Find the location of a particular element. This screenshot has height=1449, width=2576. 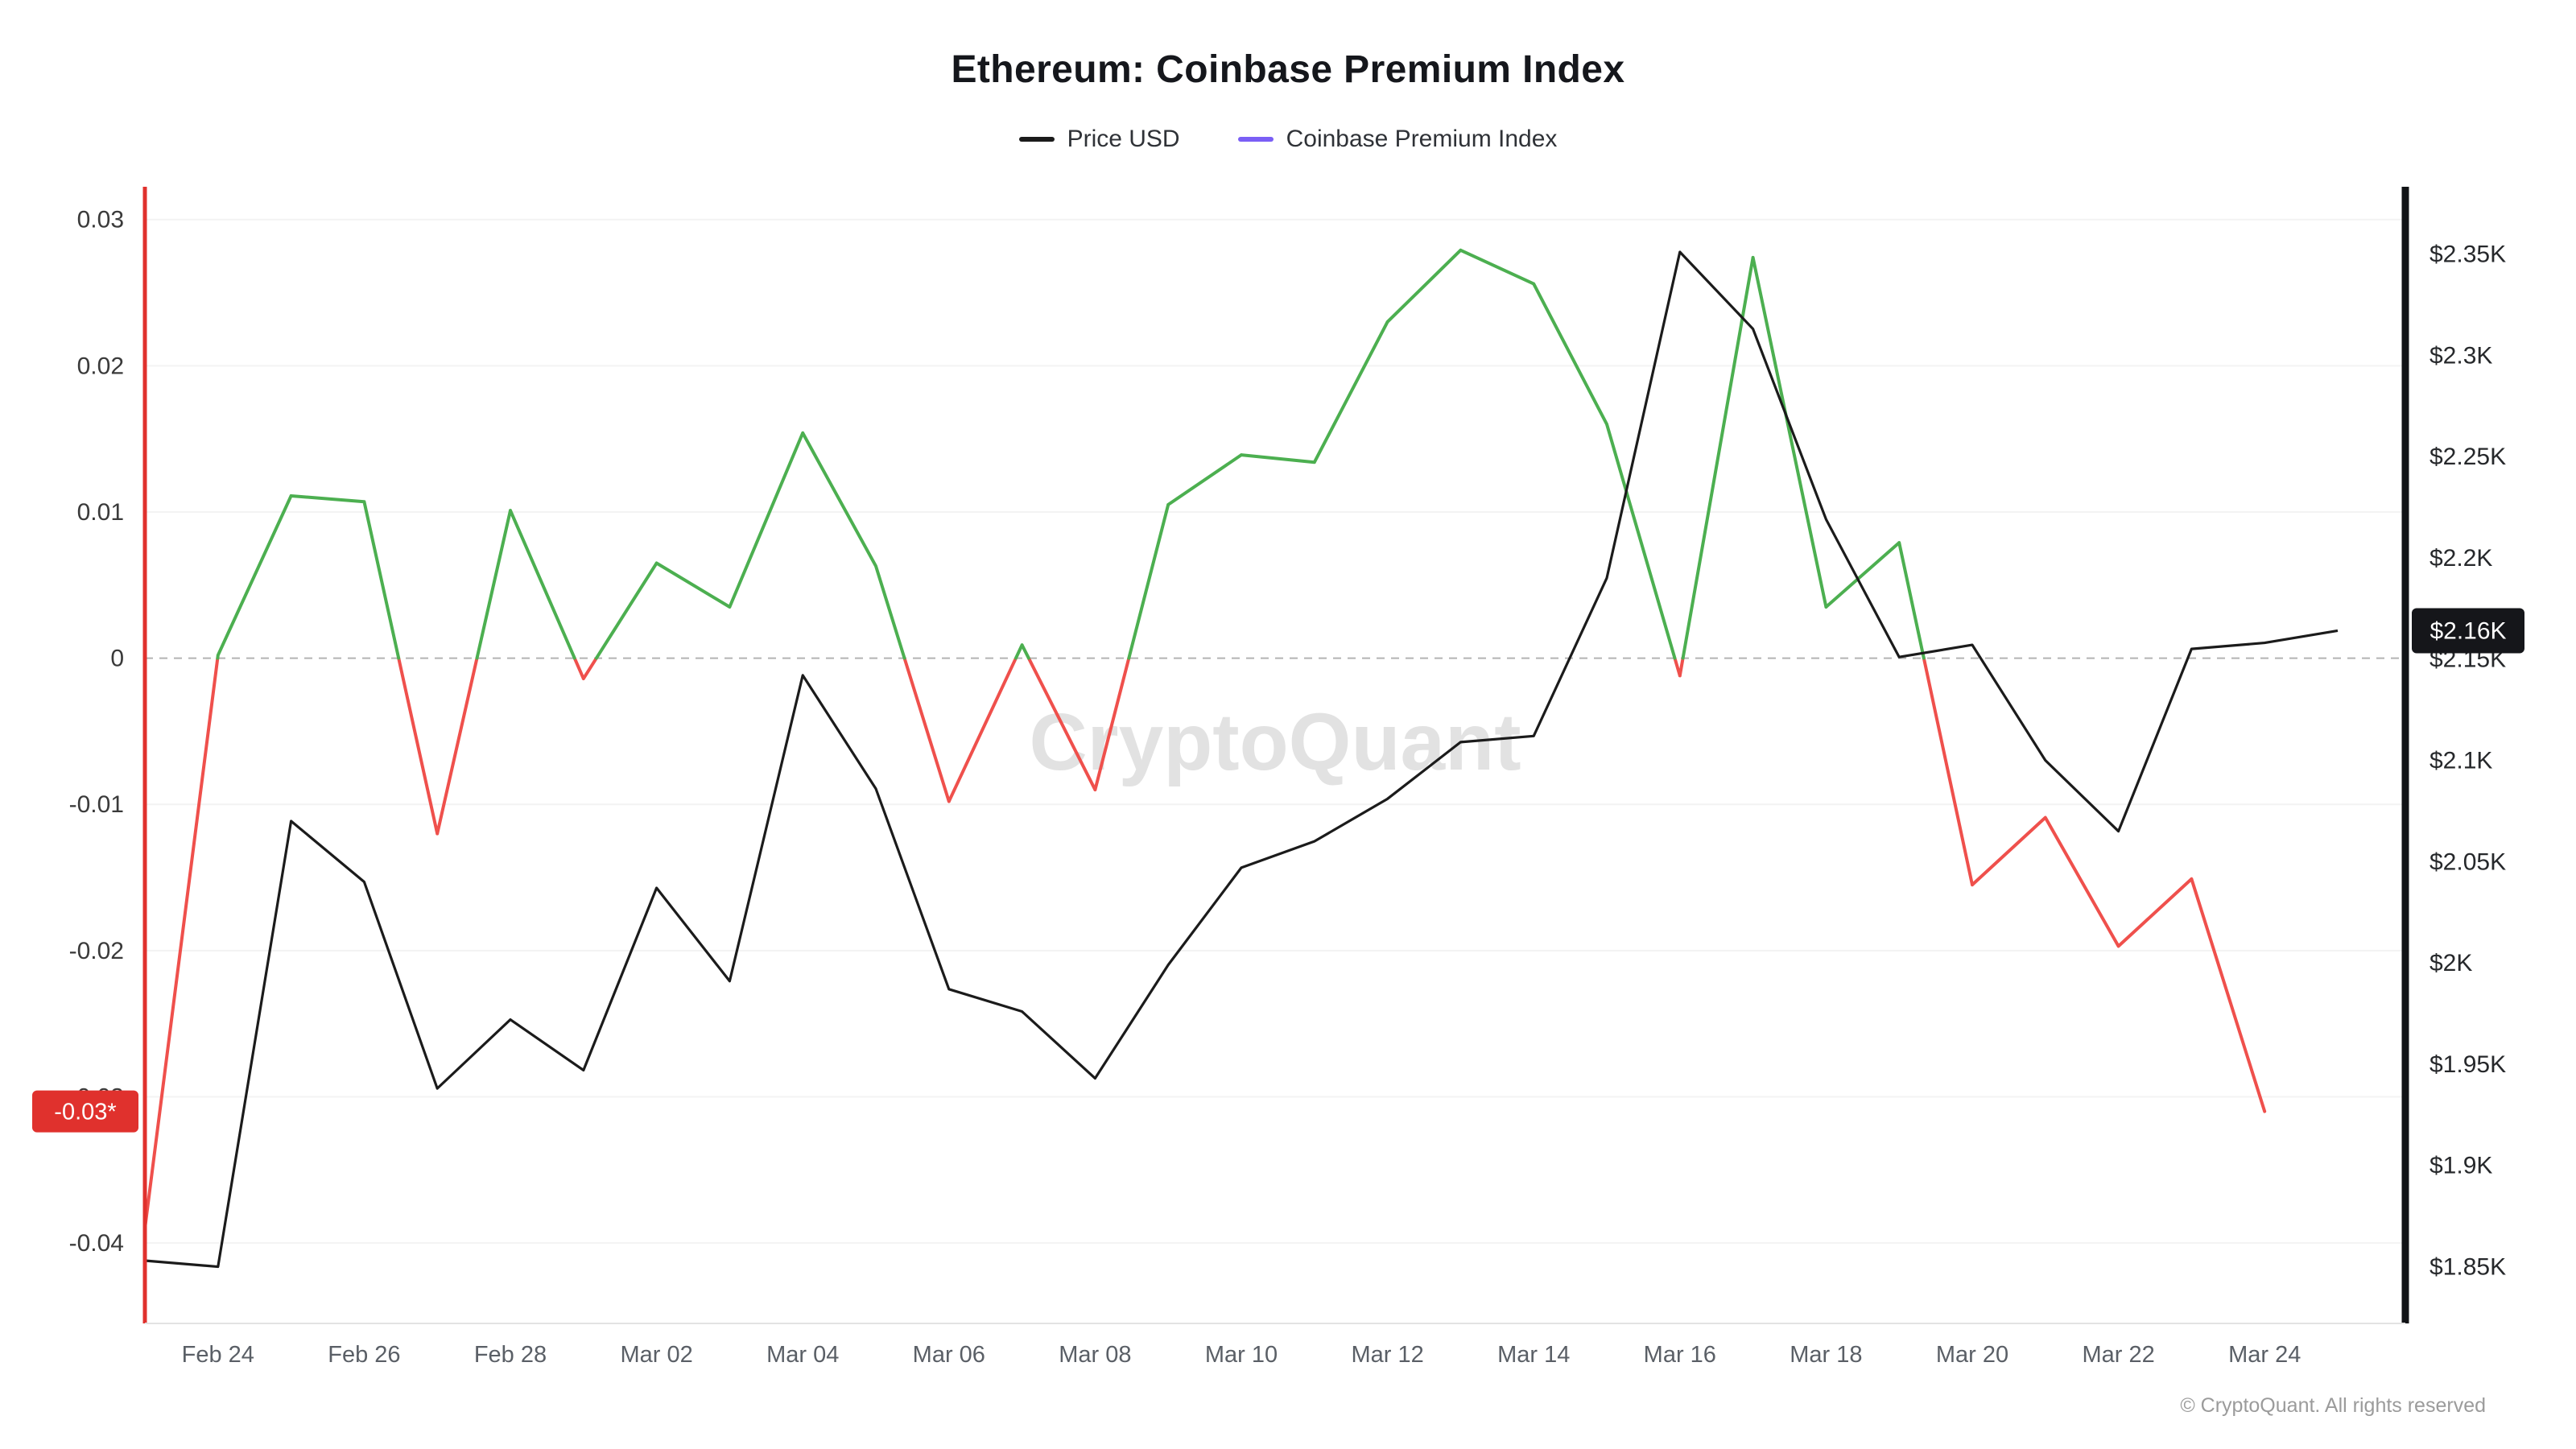

legend: Price USD Coinbase Premium Index is located at coordinates (1288, 139).